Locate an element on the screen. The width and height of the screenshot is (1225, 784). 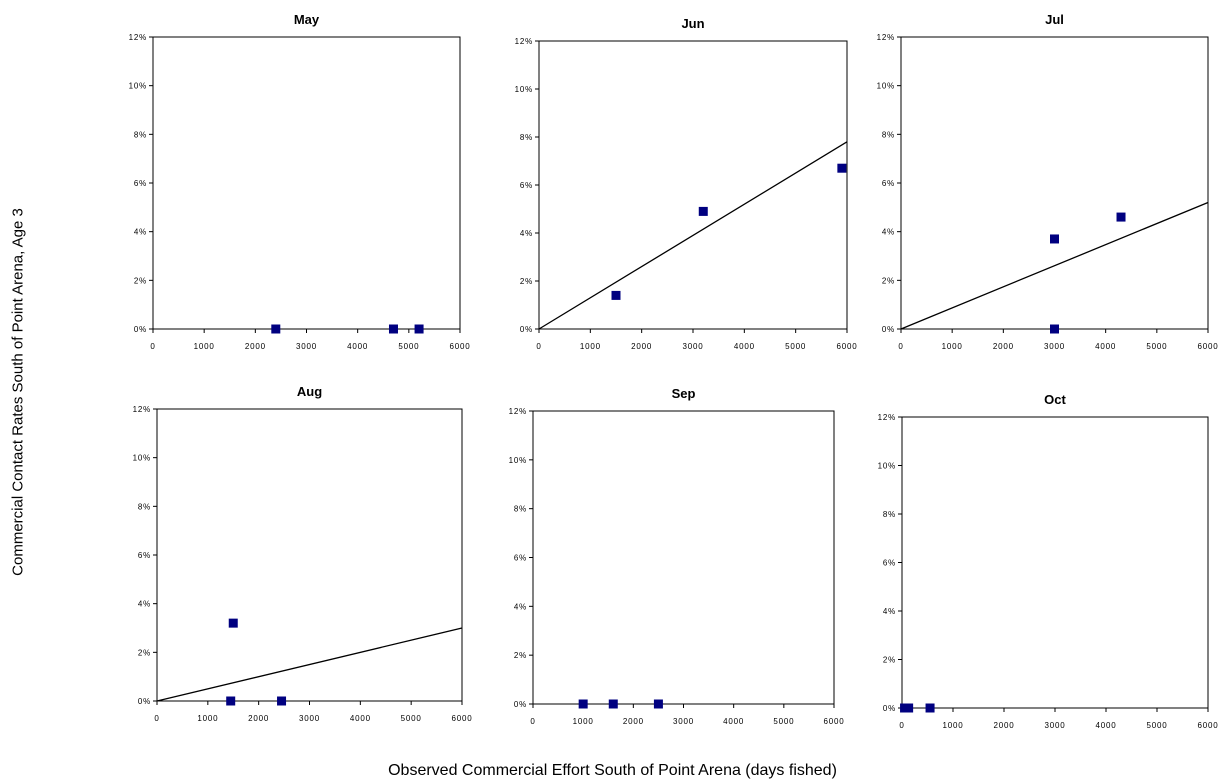
panel-title: May is located at coordinates (307, 19).